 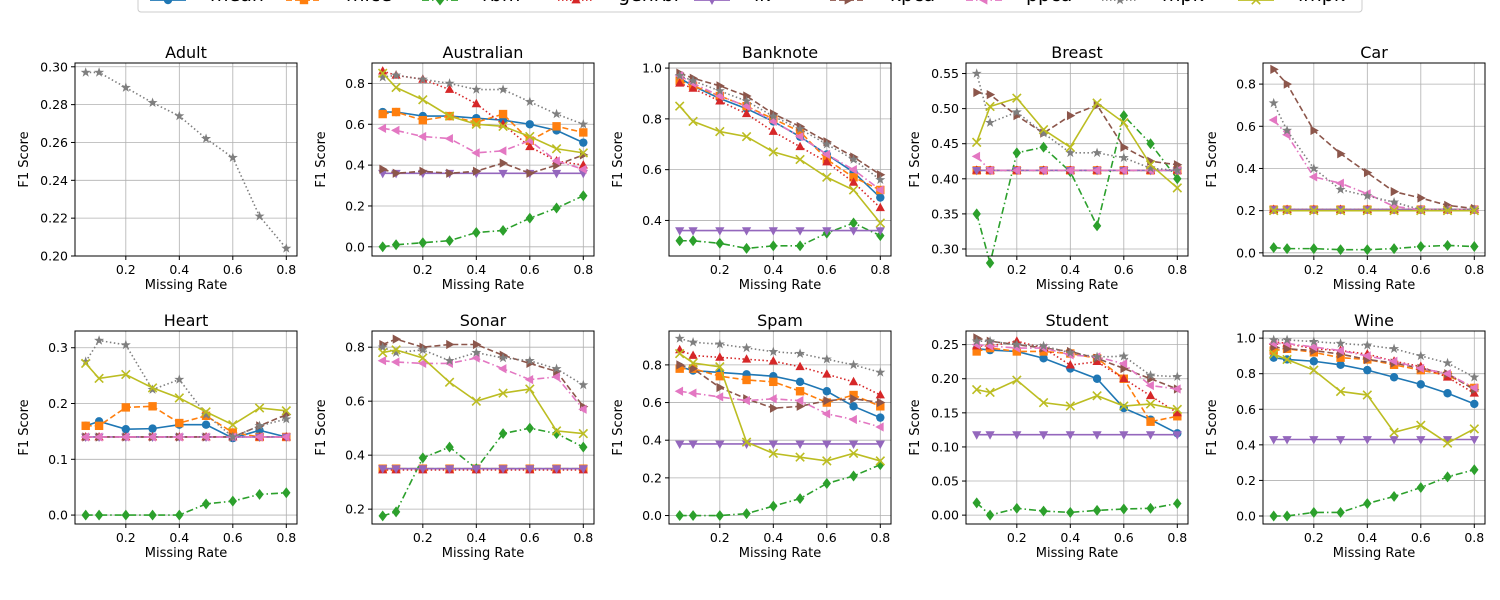 What do you see at coordinates (1374, 553) in the screenshot?
I see `x-axis-label: Missing Rate` at bounding box center [1374, 553].